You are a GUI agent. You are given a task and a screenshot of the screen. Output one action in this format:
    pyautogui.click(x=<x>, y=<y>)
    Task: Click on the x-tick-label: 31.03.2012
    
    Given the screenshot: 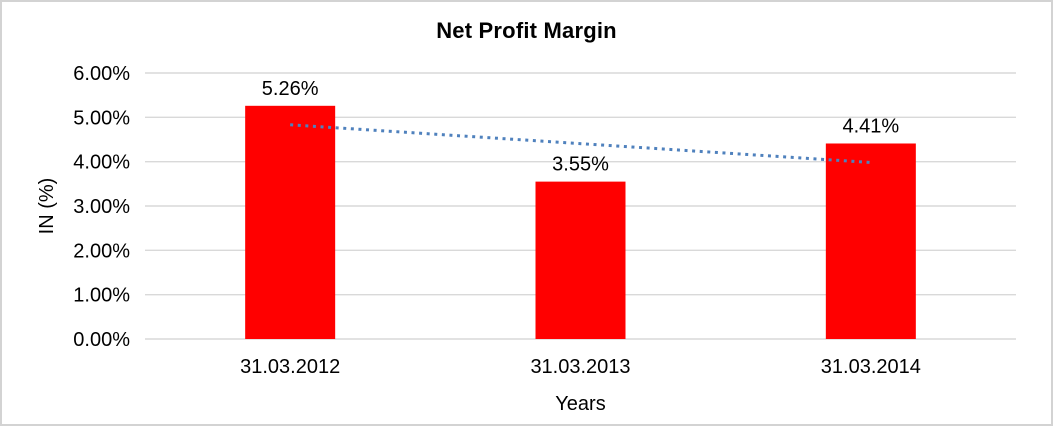 What is the action you would take?
    pyautogui.click(x=290, y=367)
    